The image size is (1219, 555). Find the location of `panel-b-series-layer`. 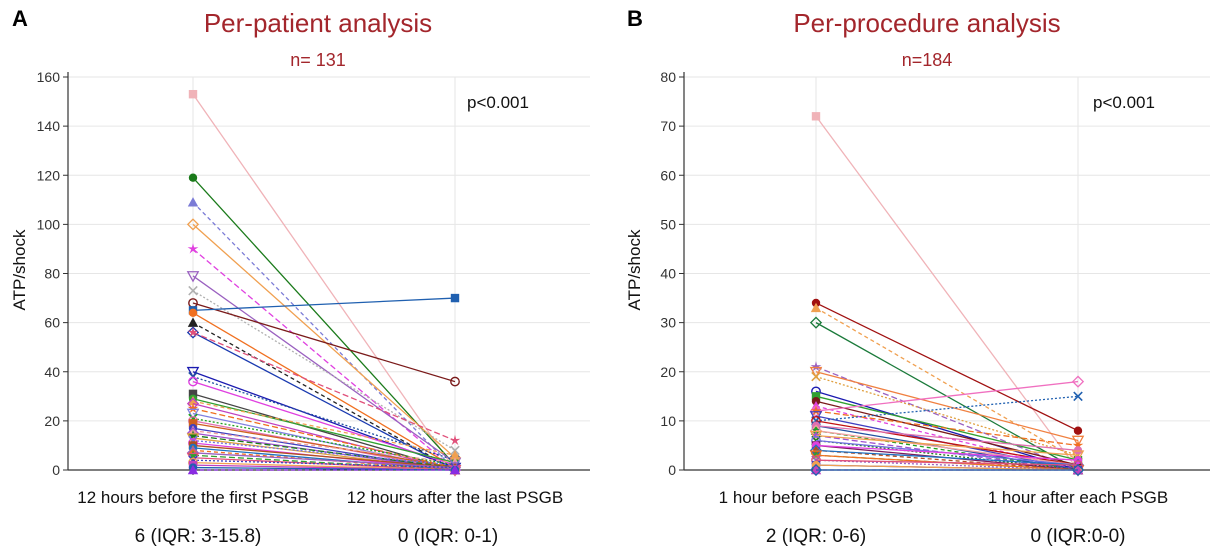

panel-b-series-layer is located at coordinates (947, 294).